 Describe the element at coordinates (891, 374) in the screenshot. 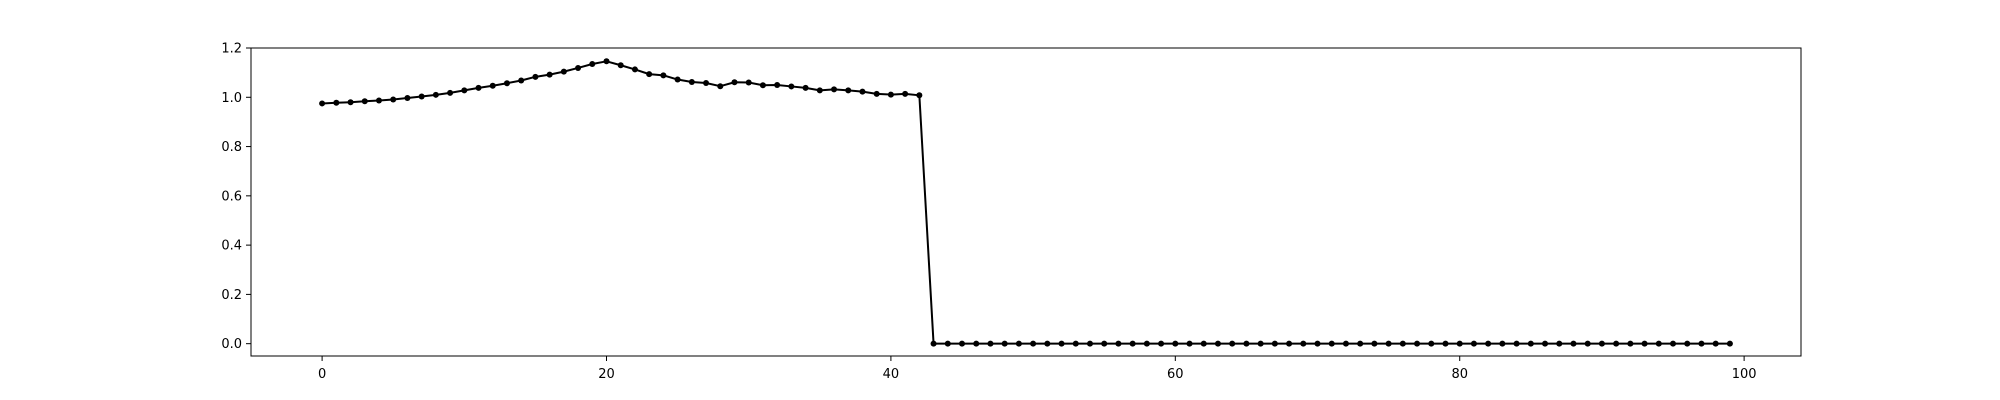

I see `x-tick-label: 40` at that location.